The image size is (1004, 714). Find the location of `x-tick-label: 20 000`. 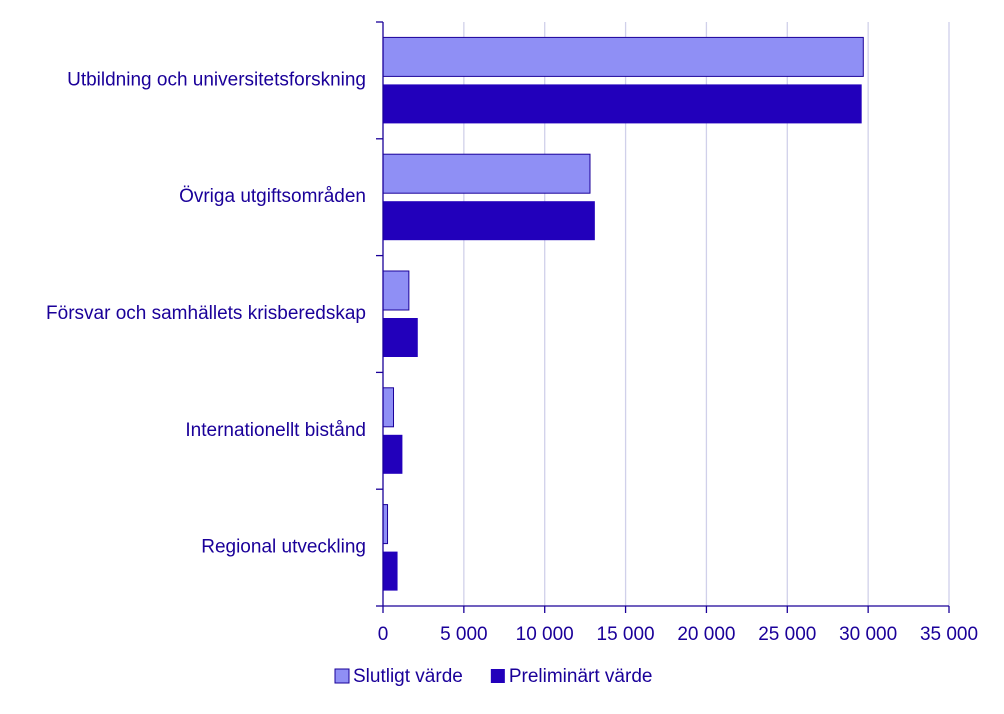

x-tick-label: 20 000 is located at coordinates (706, 634).